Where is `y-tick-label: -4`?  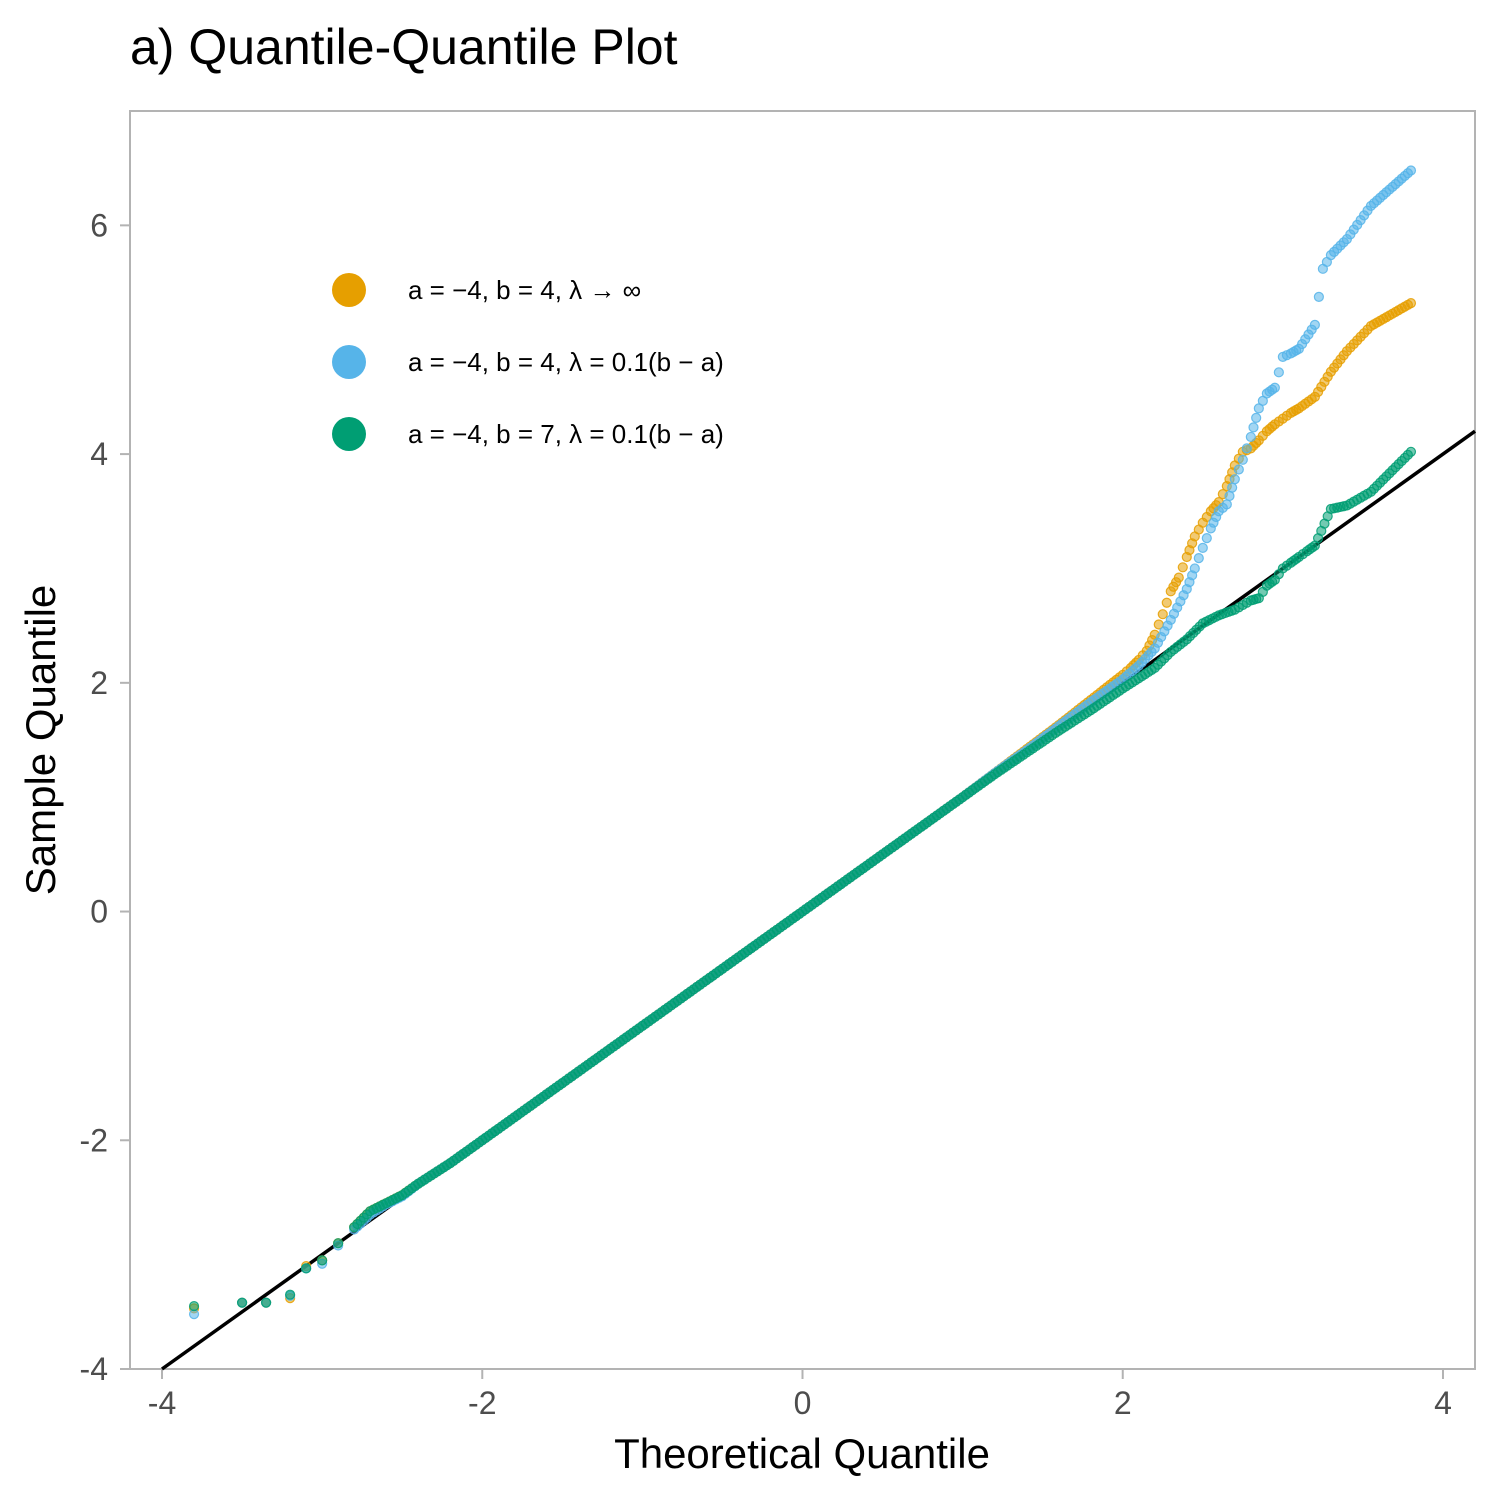
y-tick-label: -4 is located at coordinates (94, 1369).